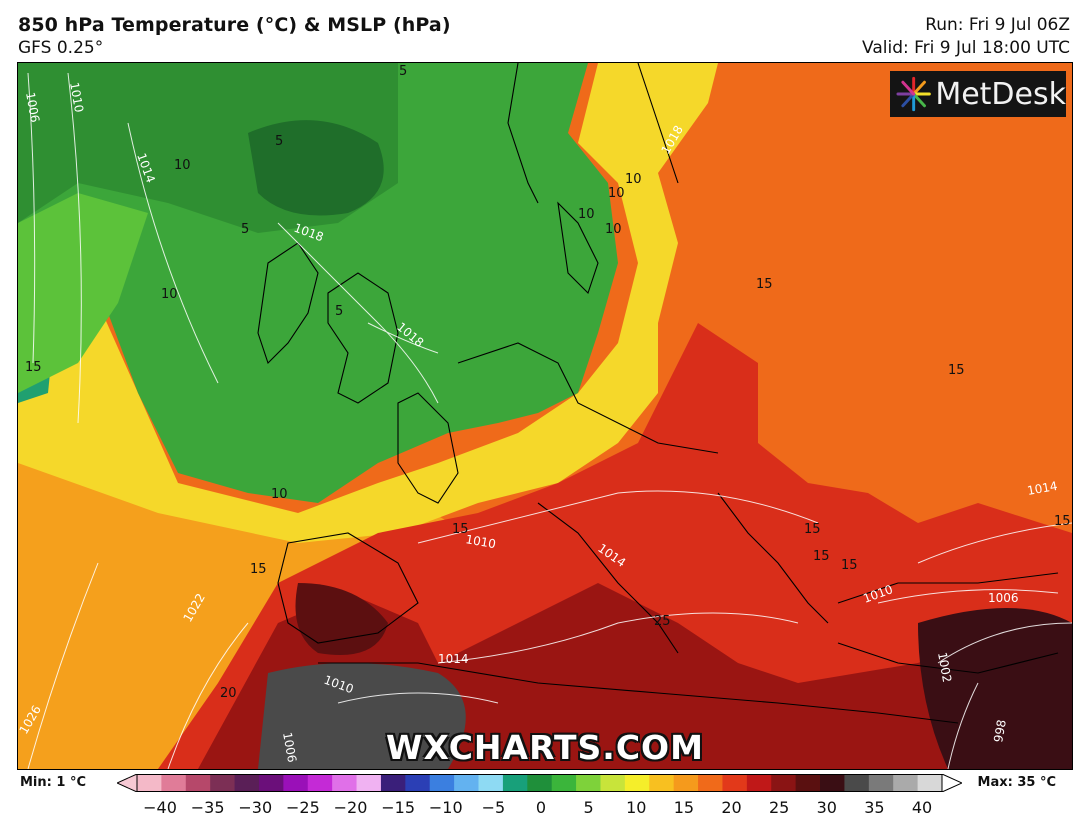  I want to click on iberia-hot-core, so click(341, 619).